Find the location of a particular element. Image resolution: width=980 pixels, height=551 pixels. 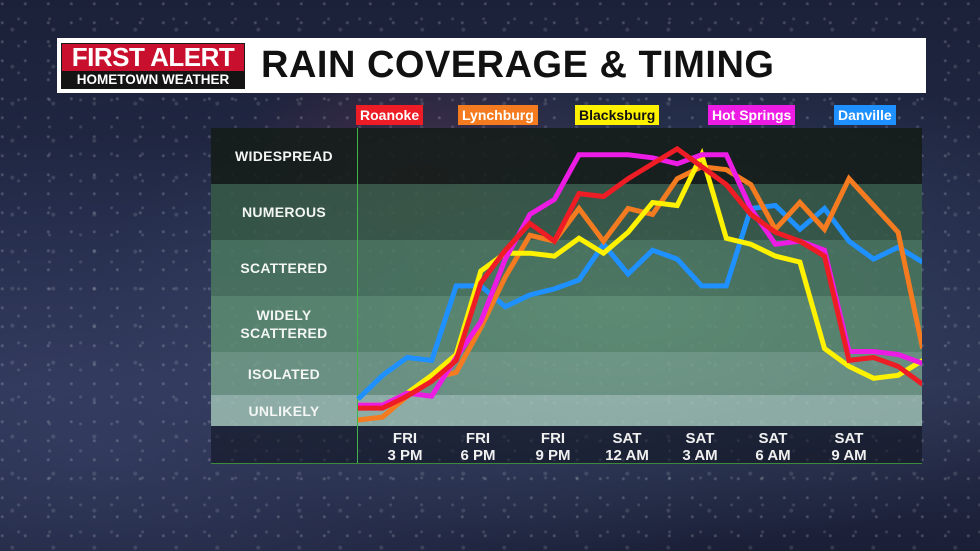

x-tick-label: FRI 3 PM is located at coordinates (405, 447).